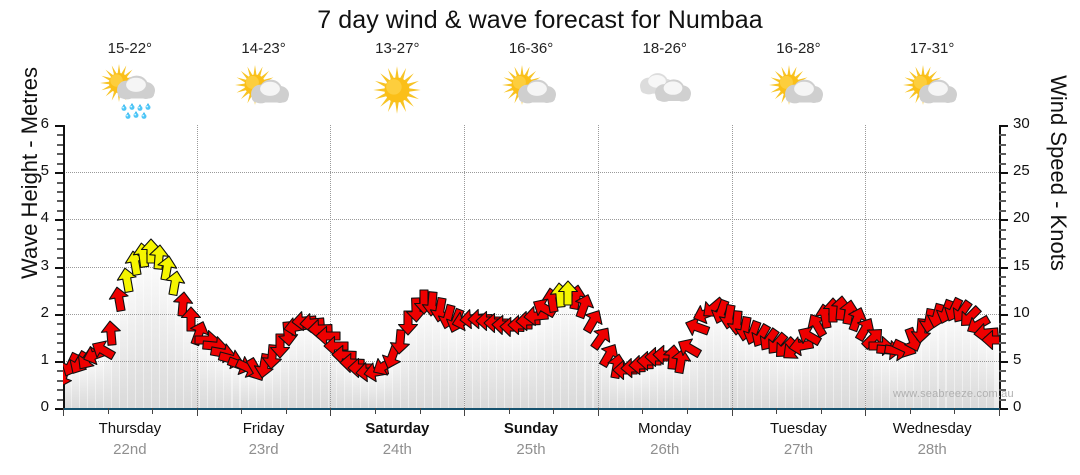 Image resolution: width=1080 pixels, height=475 pixels. I want to click on day-name: Wednesday, so click(932, 428).